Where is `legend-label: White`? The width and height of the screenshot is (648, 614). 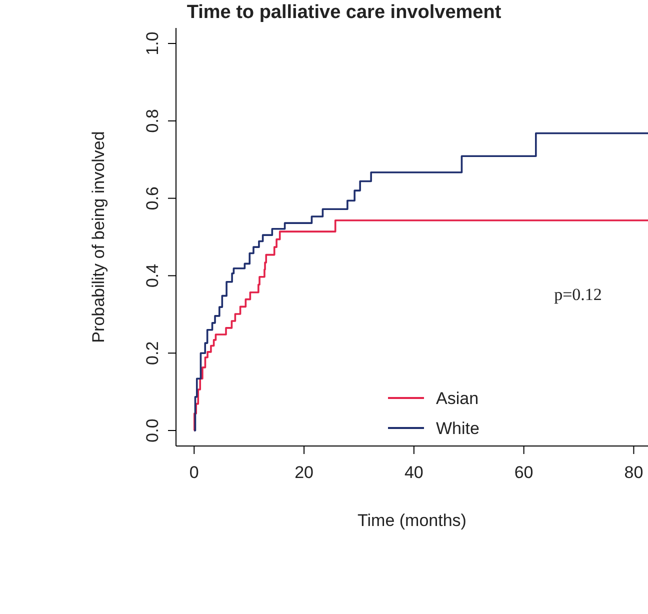
legend-label: White is located at coordinates (458, 428).